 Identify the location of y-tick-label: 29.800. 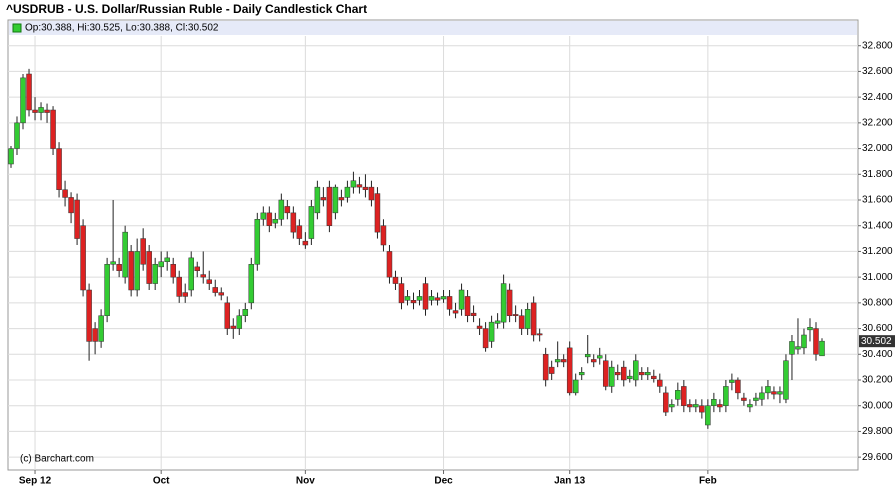
(877, 431).